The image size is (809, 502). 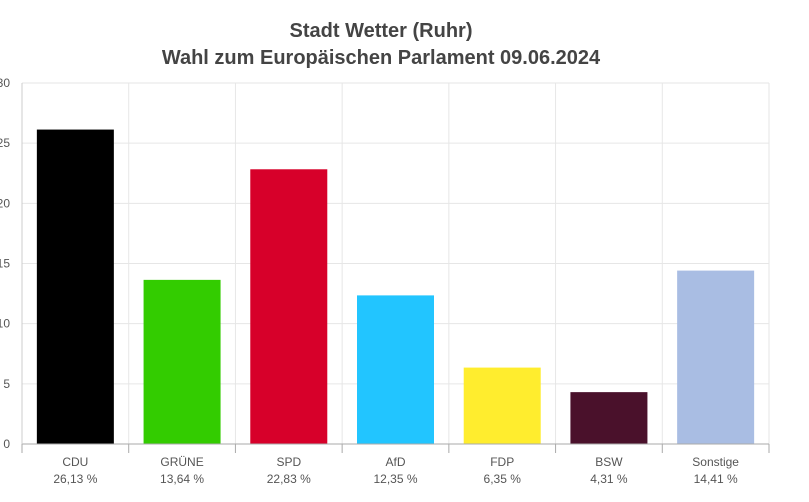 I want to click on bar-value-label: 4,31 %, so click(x=609, y=479).